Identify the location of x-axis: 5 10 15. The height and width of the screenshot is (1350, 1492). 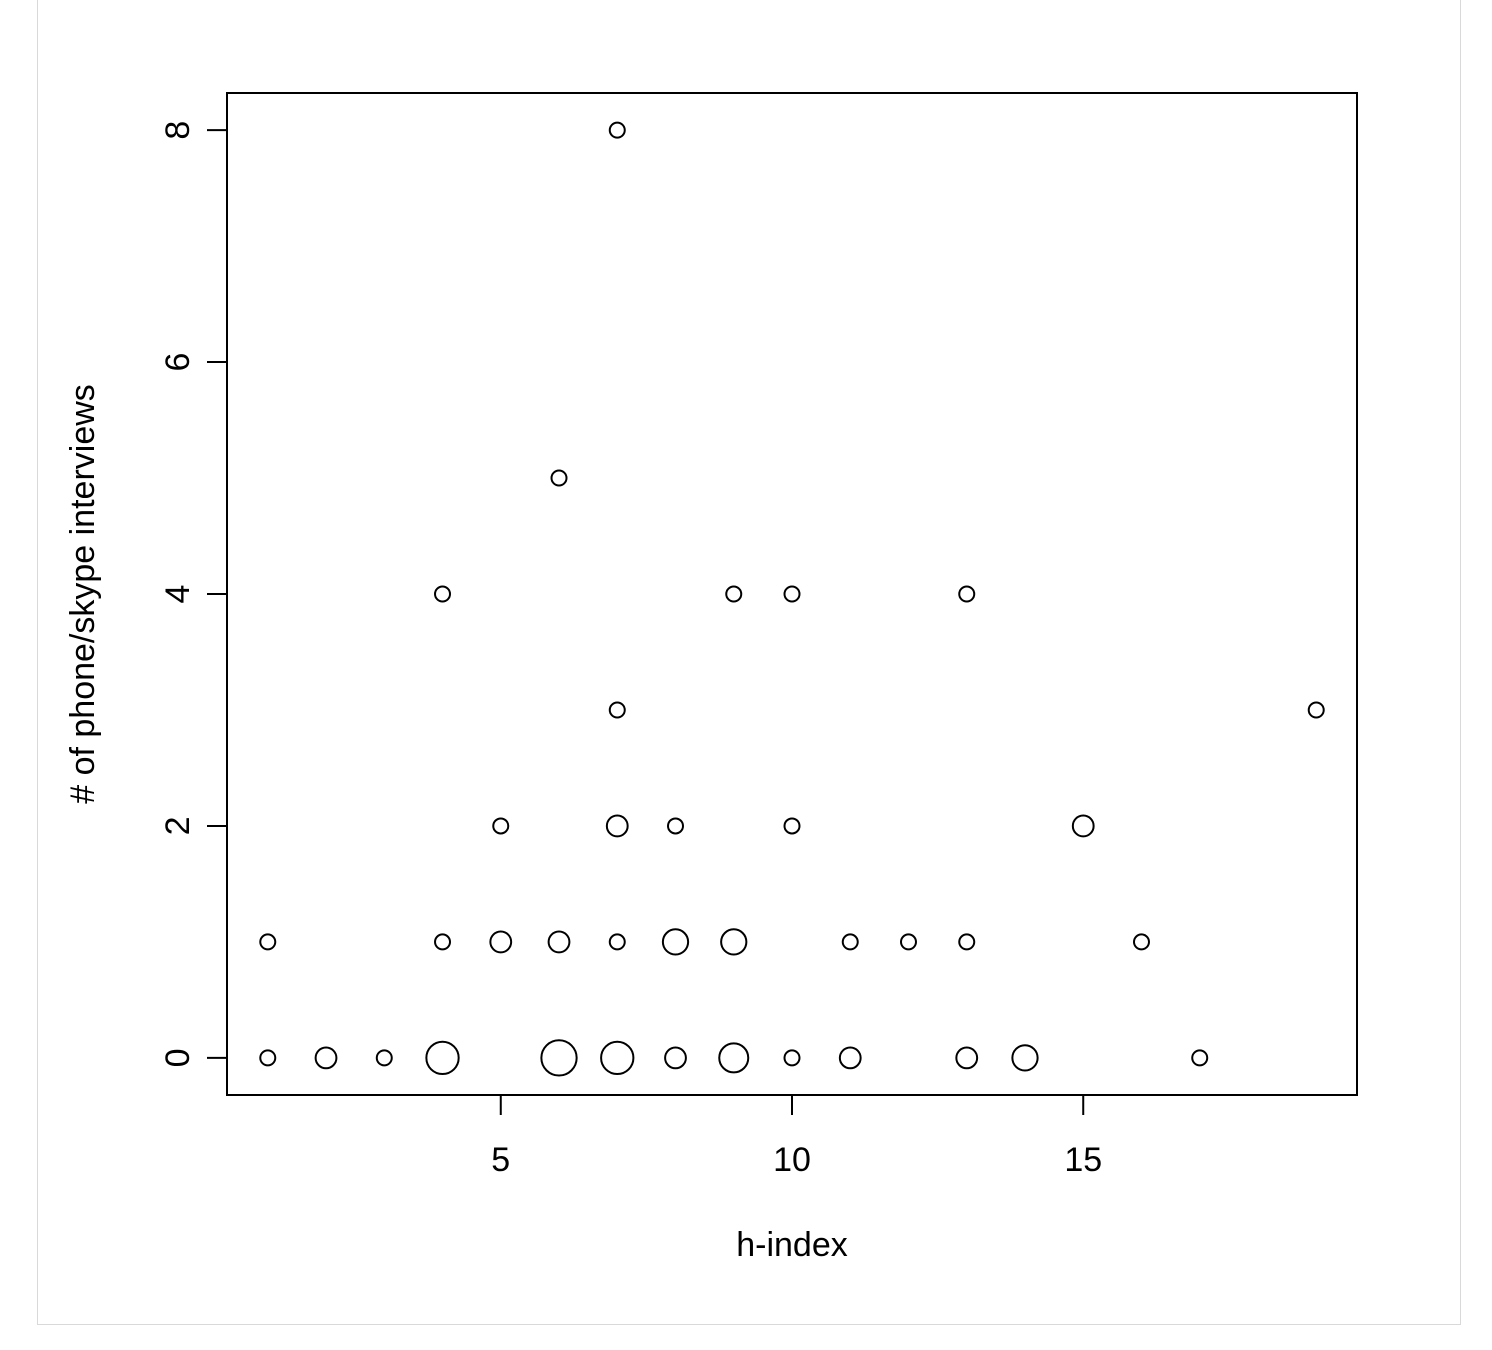
(796, 1136).